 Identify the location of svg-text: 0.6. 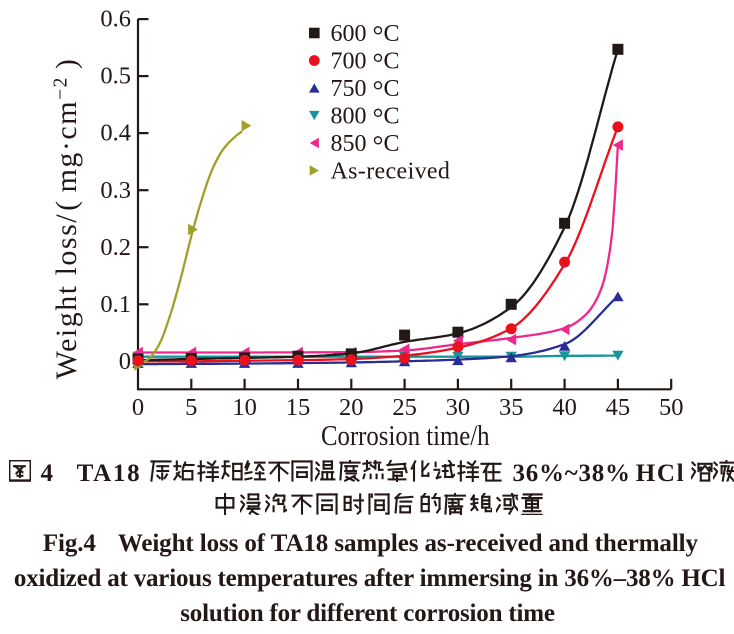
(115, 19).